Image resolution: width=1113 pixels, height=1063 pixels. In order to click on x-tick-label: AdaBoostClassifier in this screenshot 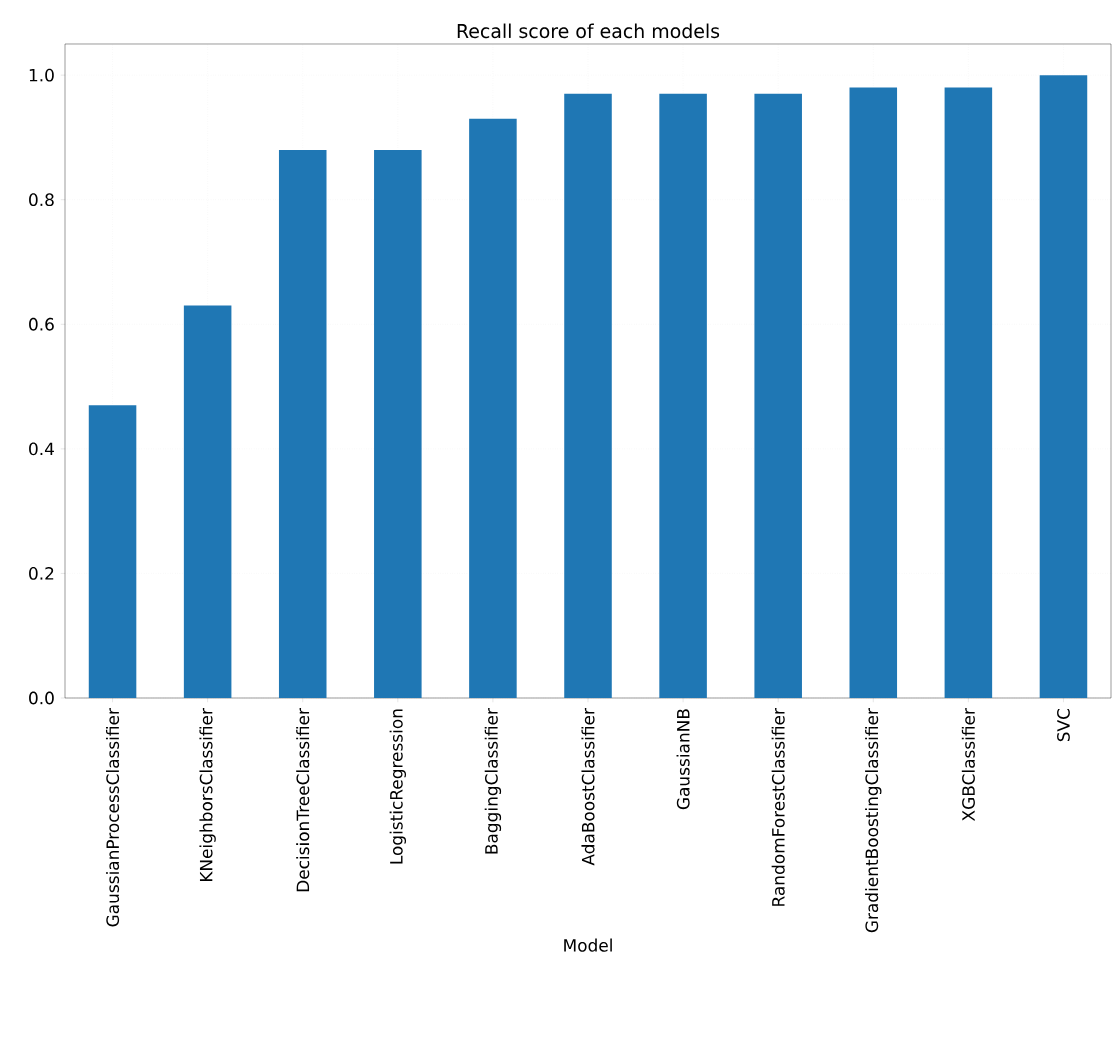, I will do `click(588, 787)`.